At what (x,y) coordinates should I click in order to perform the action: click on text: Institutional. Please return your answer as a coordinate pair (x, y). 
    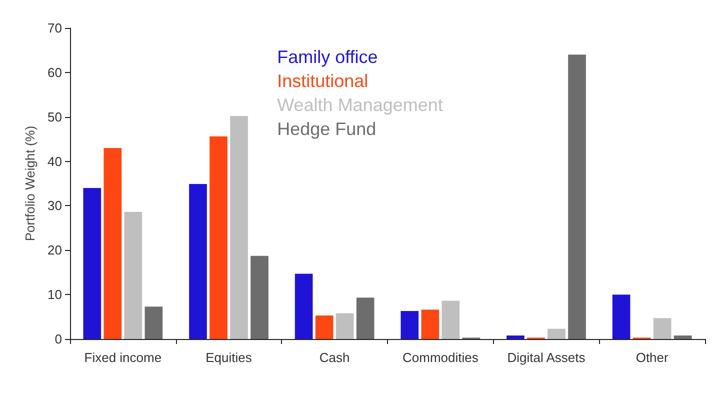
    Looking at the image, I should click on (322, 81).